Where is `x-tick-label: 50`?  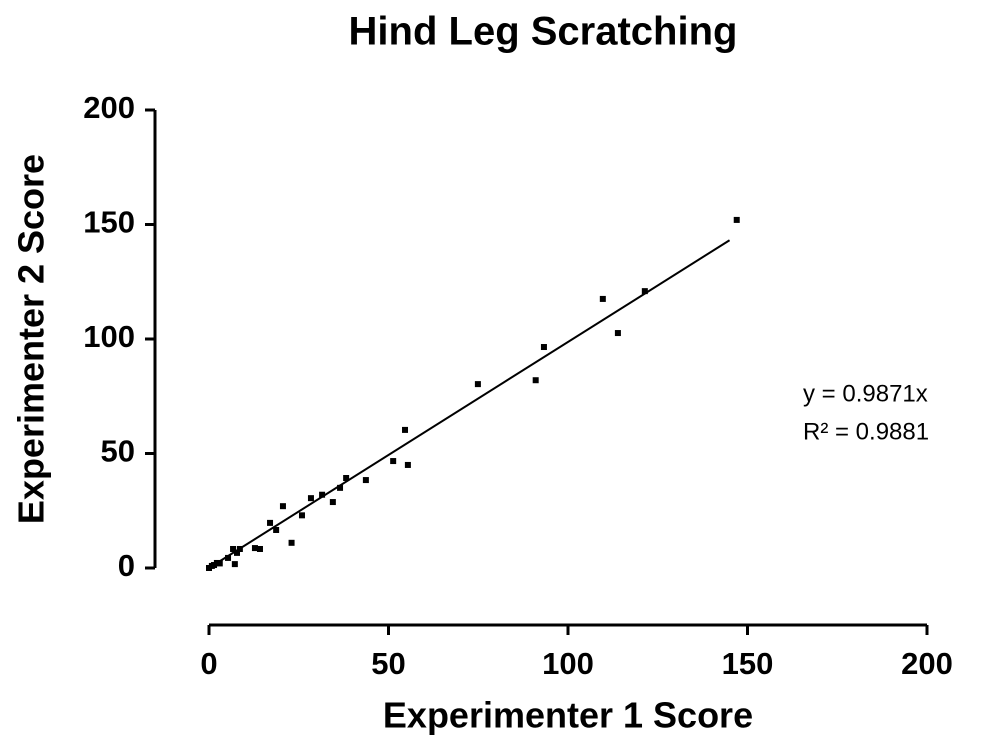 x-tick-label: 50 is located at coordinates (388, 663).